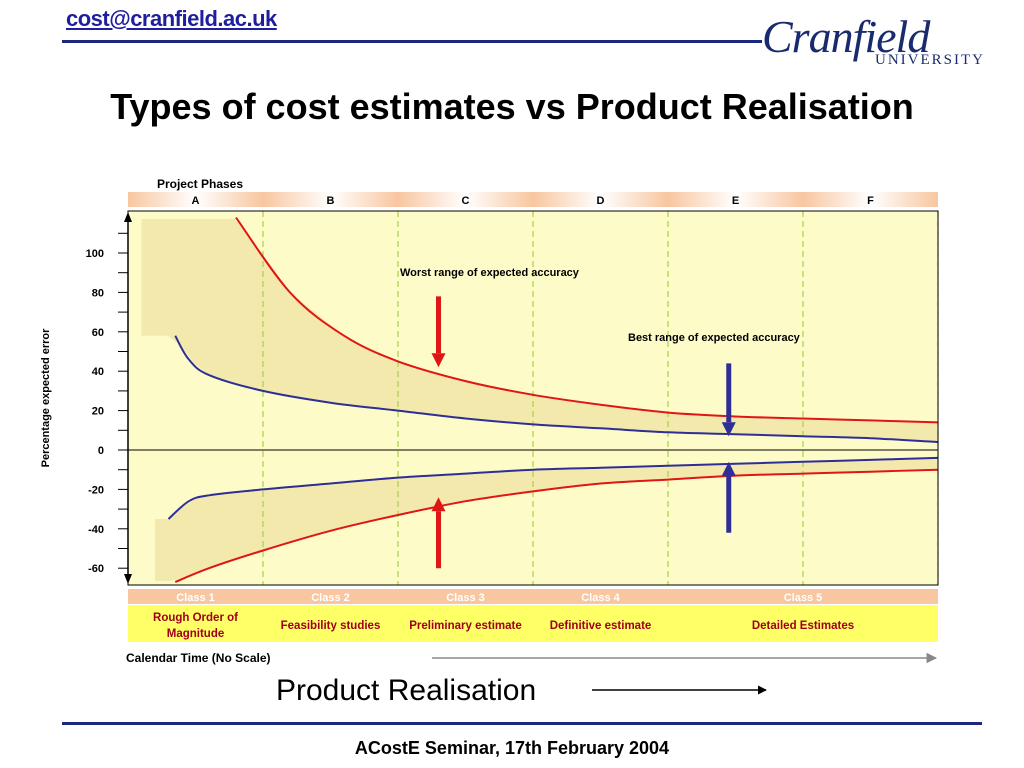  What do you see at coordinates (412, 41) in the screenshot?
I see `header-rule` at bounding box center [412, 41].